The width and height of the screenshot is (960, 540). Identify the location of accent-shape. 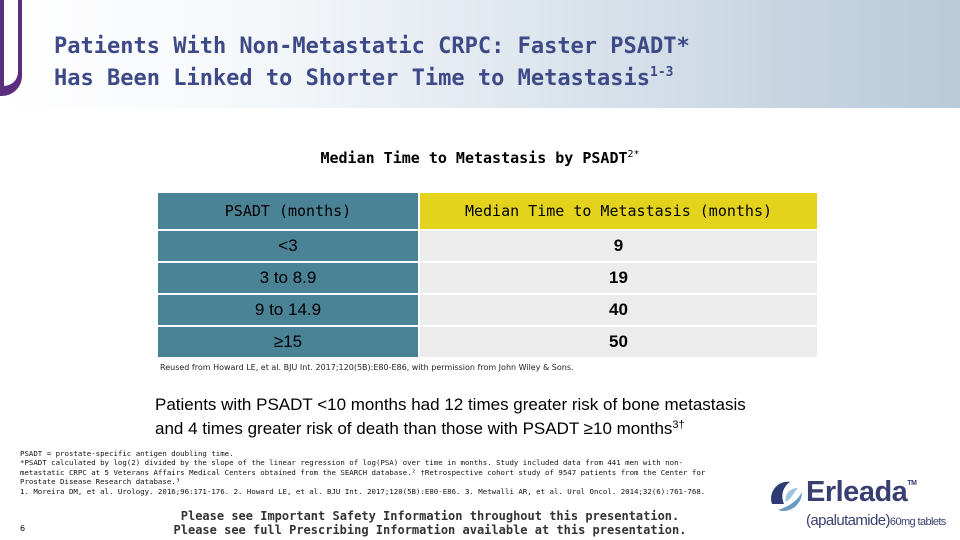
(11, 48).